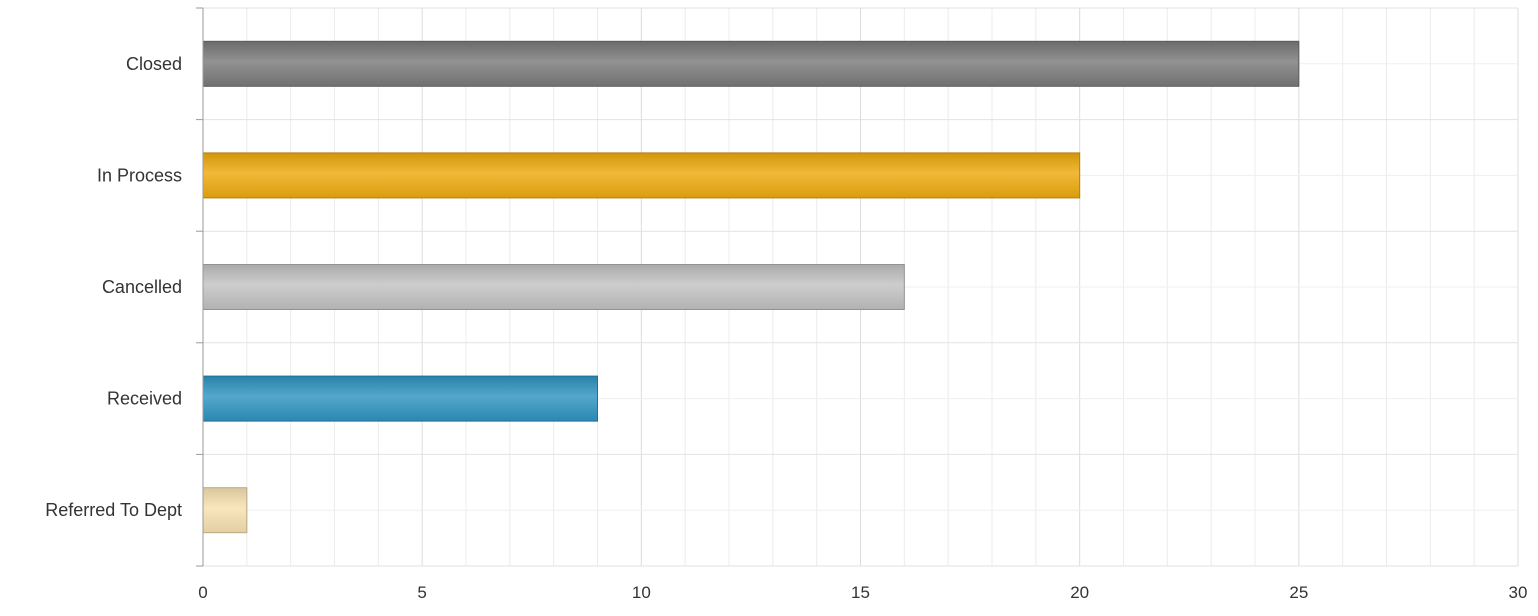  I want to click on y-tick-label: In Process, so click(139, 175).